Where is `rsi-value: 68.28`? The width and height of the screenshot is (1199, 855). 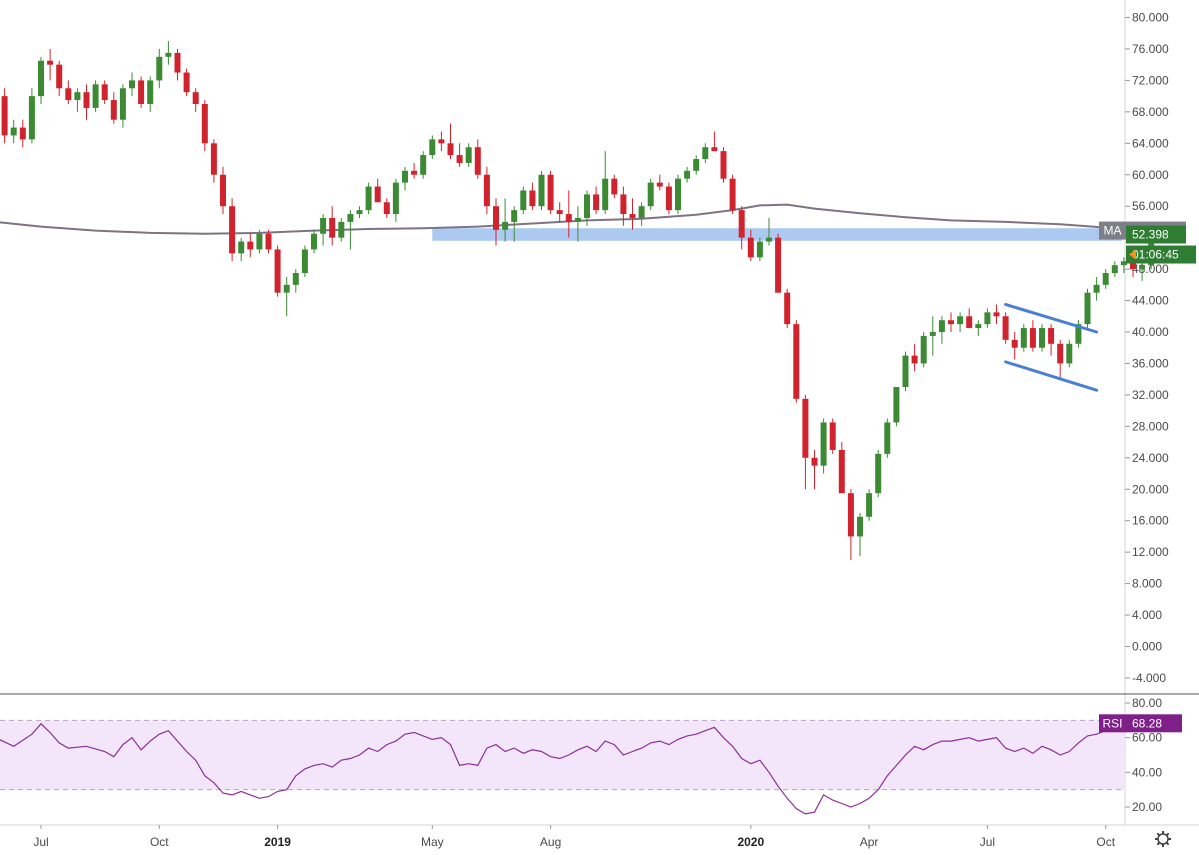
rsi-value: 68.28 is located at coordinates (1147, 723).